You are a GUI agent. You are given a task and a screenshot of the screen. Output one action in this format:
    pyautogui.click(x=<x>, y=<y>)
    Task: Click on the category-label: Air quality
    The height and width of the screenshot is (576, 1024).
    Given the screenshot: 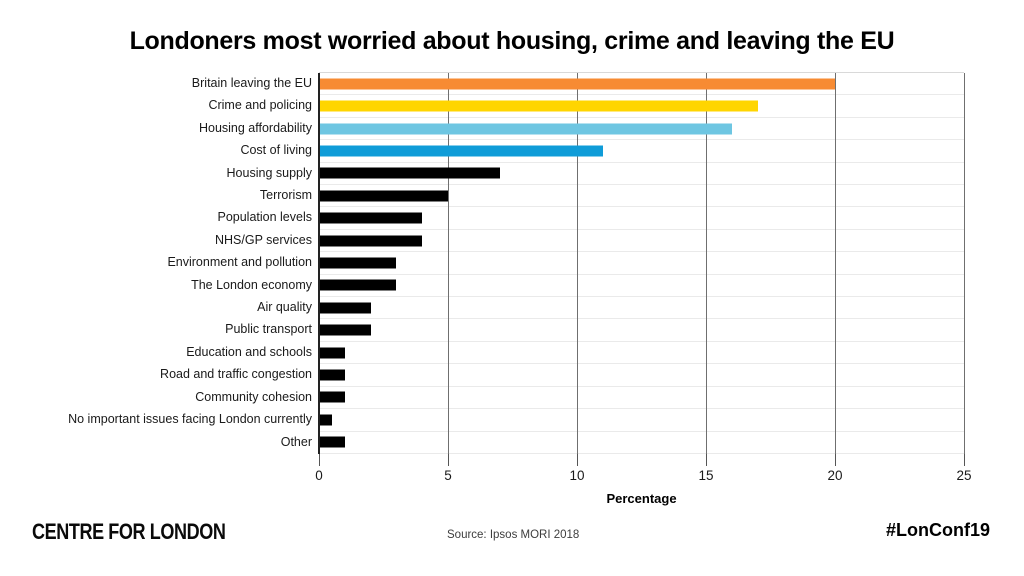 What is the action you would take?
    pyautogui.click(x=284, y=307)
    